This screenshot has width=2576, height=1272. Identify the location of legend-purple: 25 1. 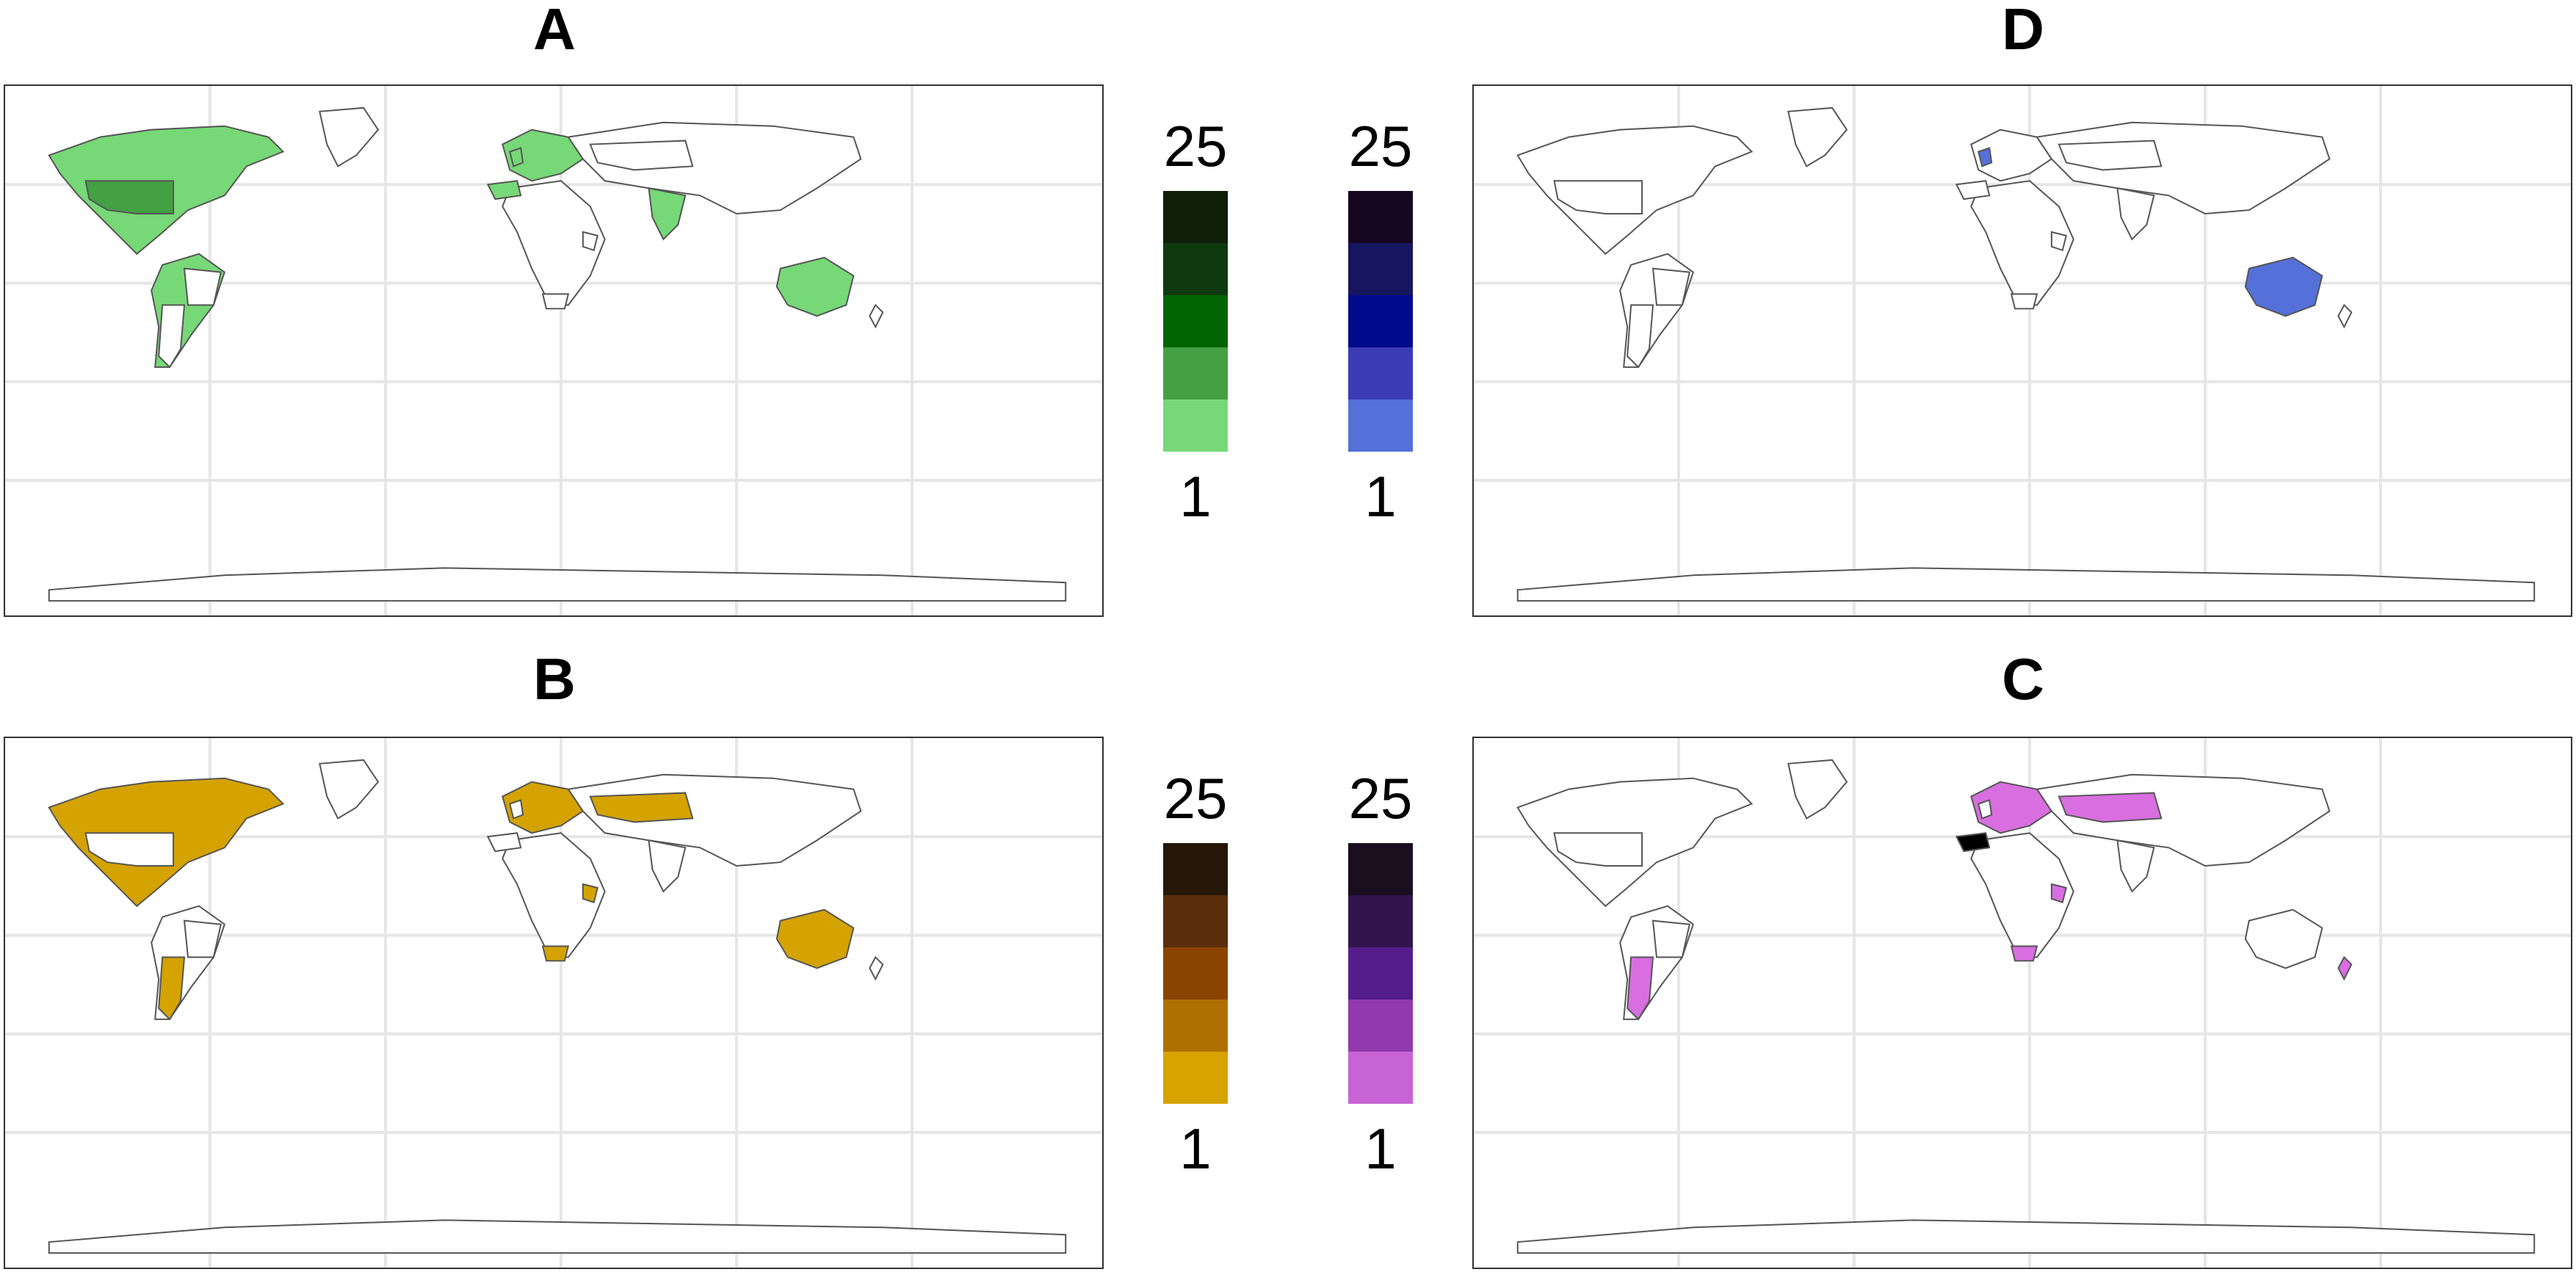
(1380, 973).